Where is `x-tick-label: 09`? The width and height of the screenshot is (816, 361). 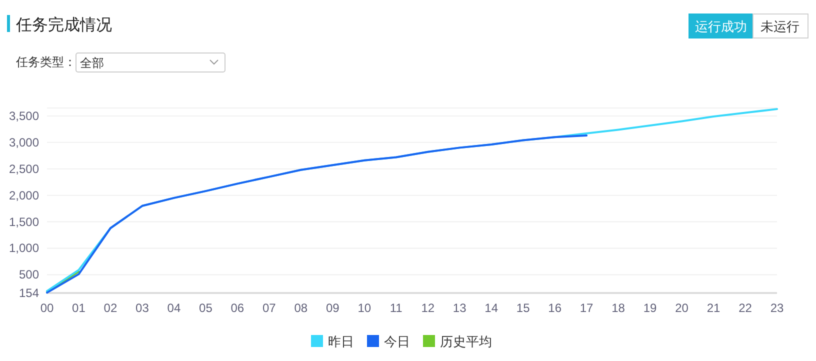
x-tick-label: 09 is located at coordinates (333, 308).